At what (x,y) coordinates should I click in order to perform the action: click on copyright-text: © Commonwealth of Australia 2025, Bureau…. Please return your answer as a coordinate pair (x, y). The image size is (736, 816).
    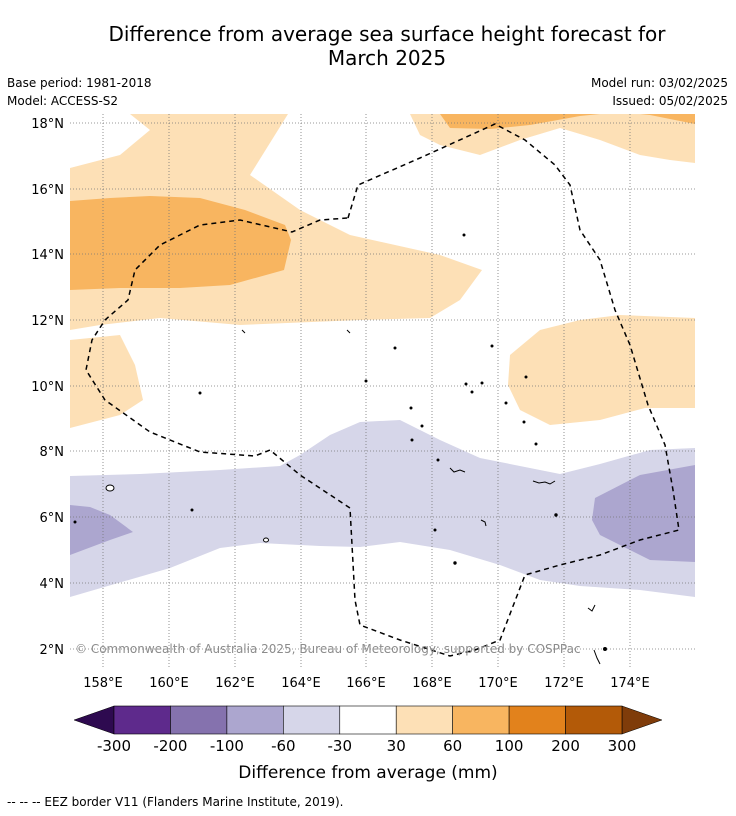
    Looking at the image, I should click on (328, 649).